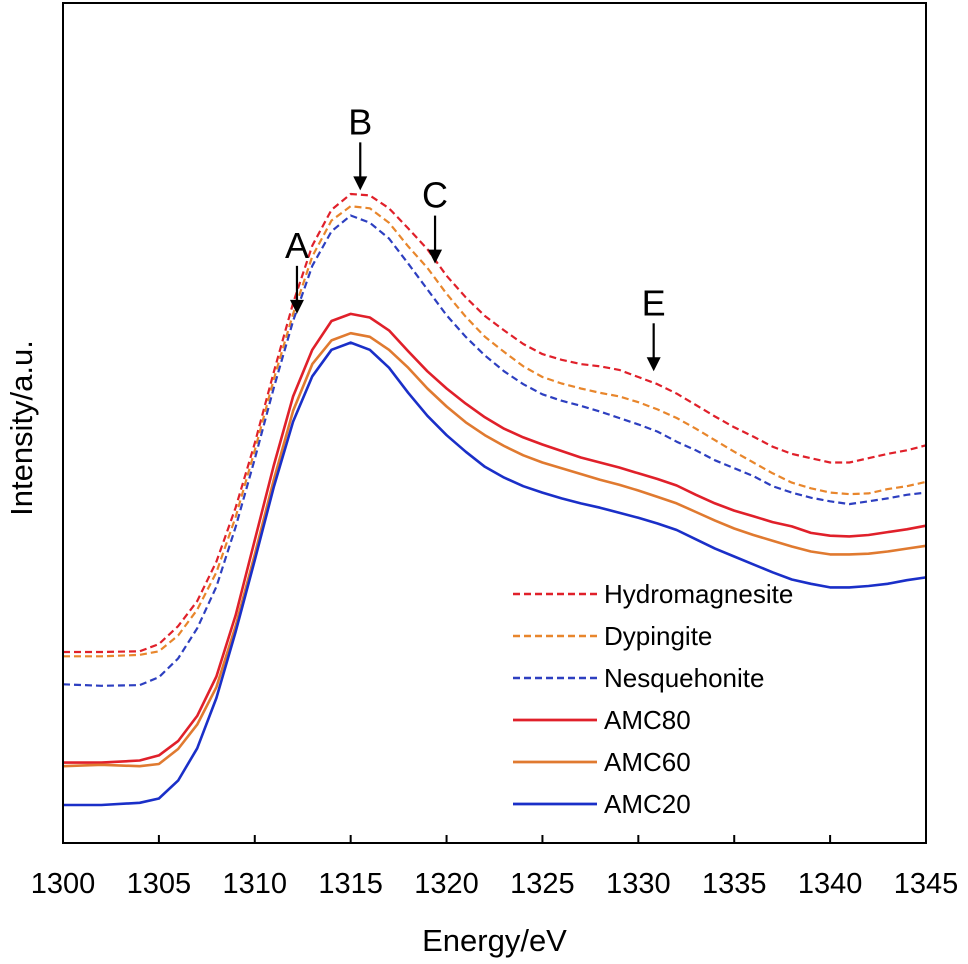 The width and height of the screenshot is (968, 964). I want to click on legend-item-dypingite: Dypingite, so click(612, 636).